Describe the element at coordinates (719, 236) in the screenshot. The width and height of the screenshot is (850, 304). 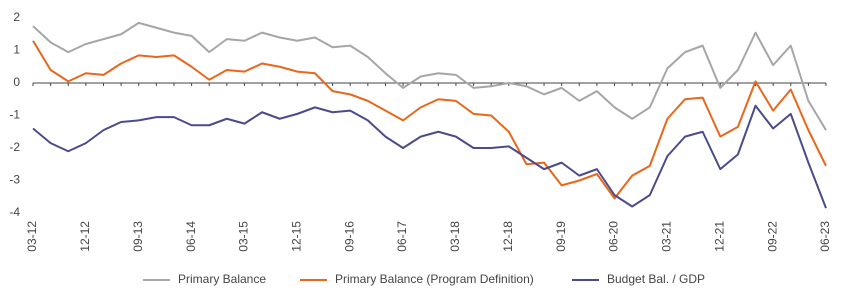
I see `x-tick-label: 12-21` at that location.